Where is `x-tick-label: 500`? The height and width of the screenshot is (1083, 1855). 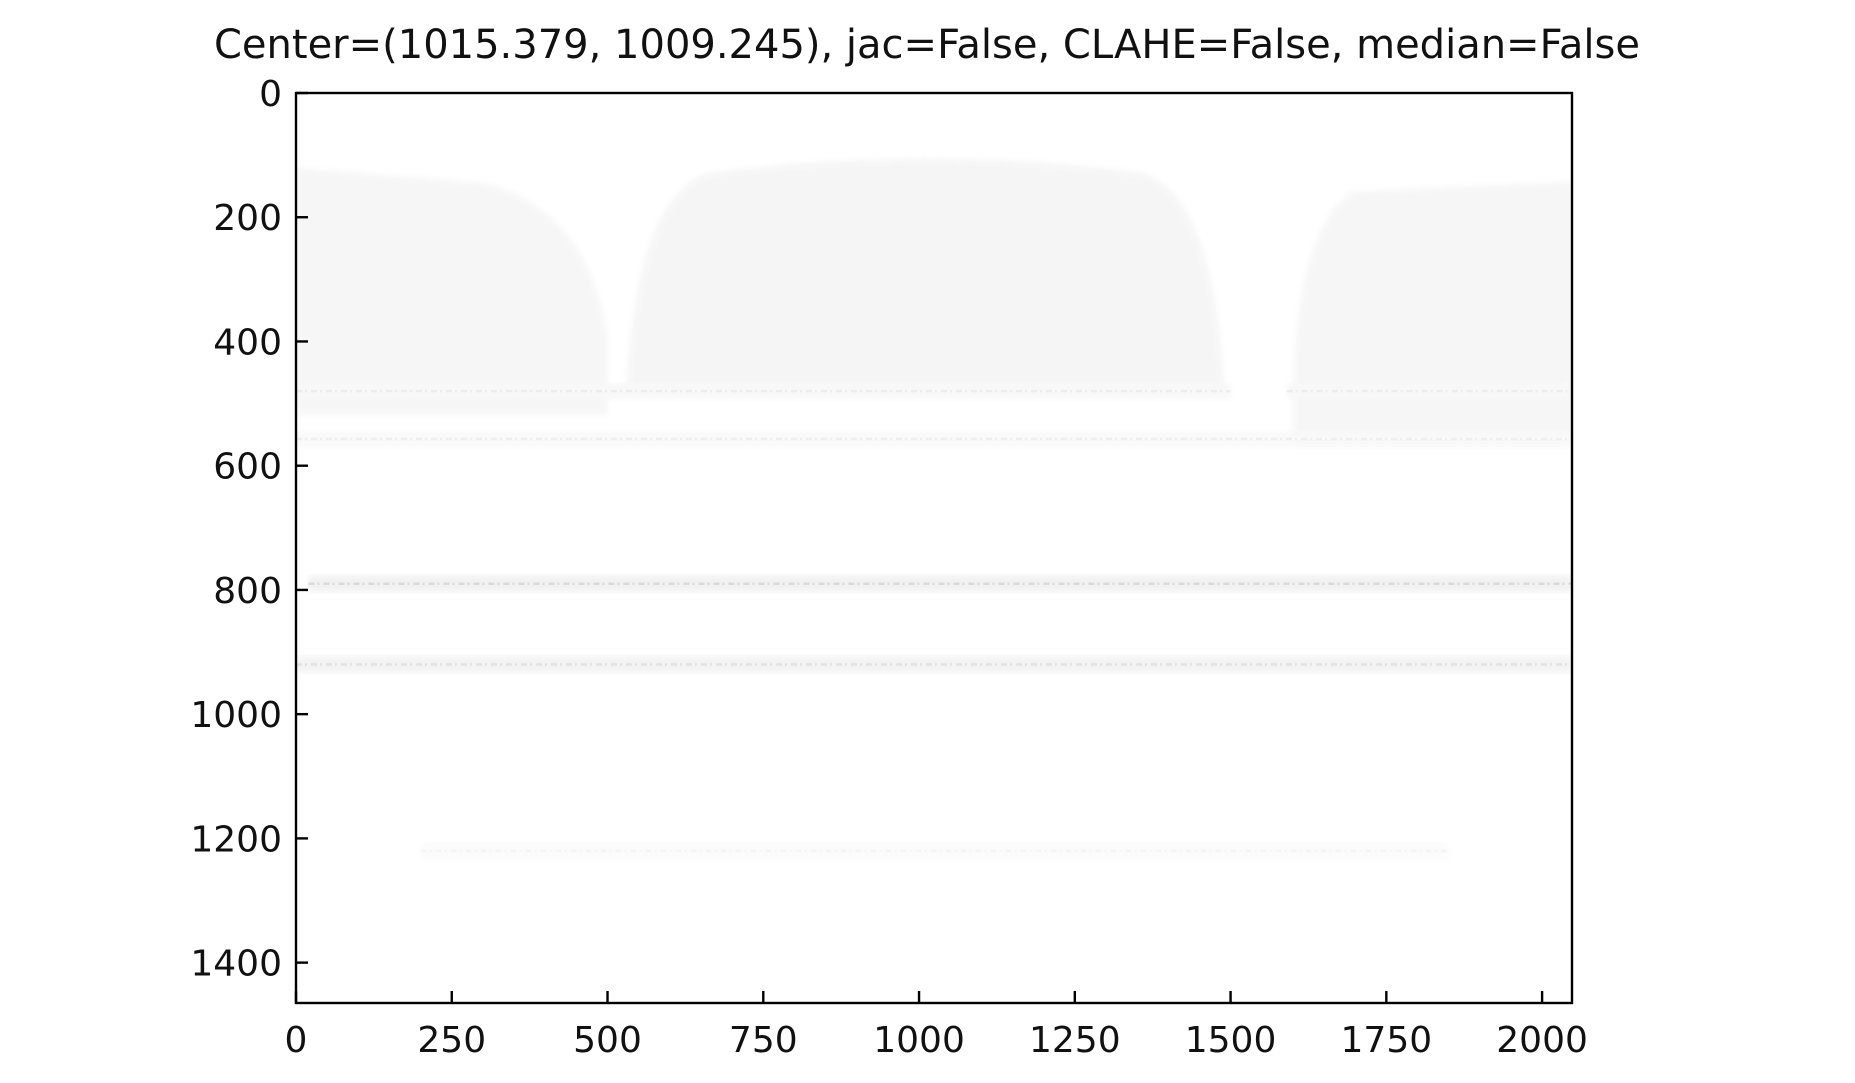 x-tick-label: 500 is located at coordinates (607, 1040).